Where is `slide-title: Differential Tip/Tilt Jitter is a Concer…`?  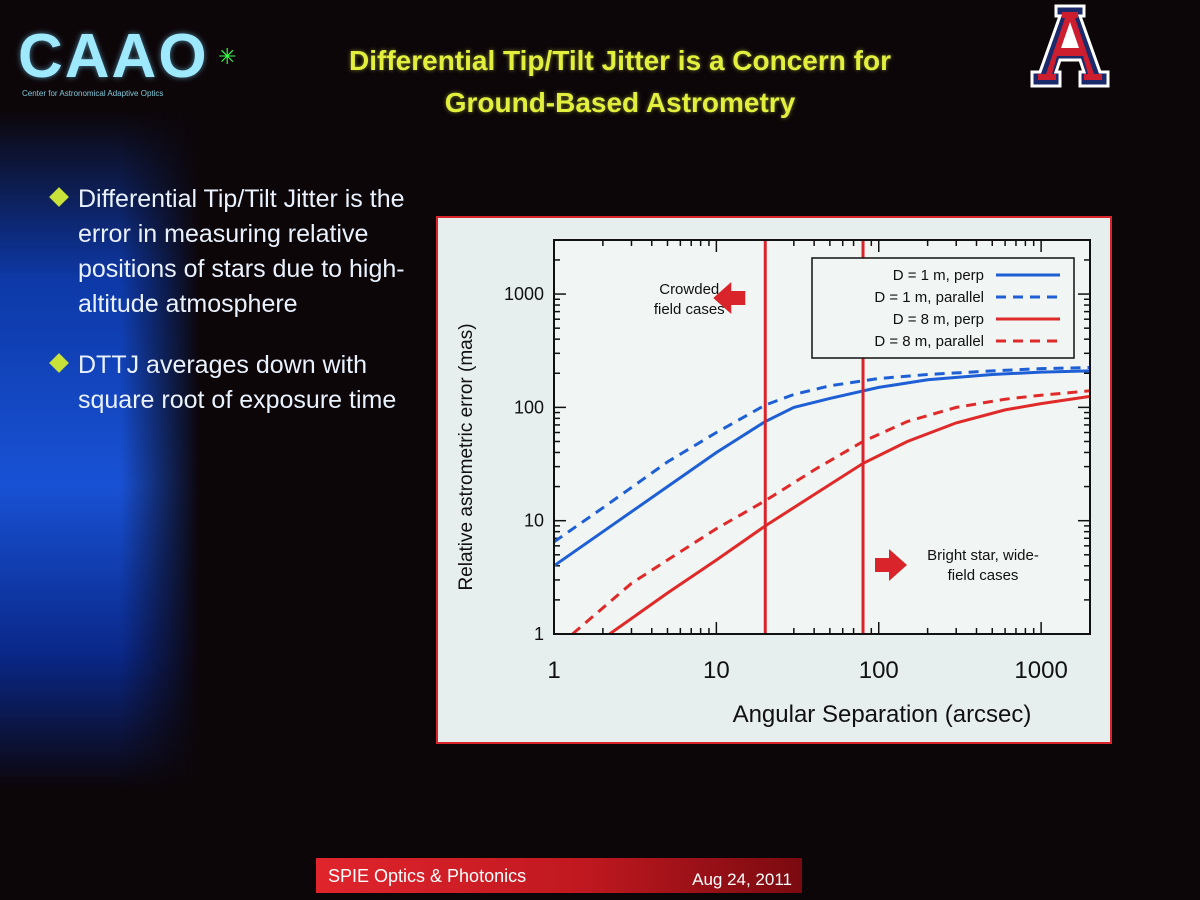
slide-title: Differential Tip/Tilt Jitter is a Concer… is located at coordinates (620, 82).